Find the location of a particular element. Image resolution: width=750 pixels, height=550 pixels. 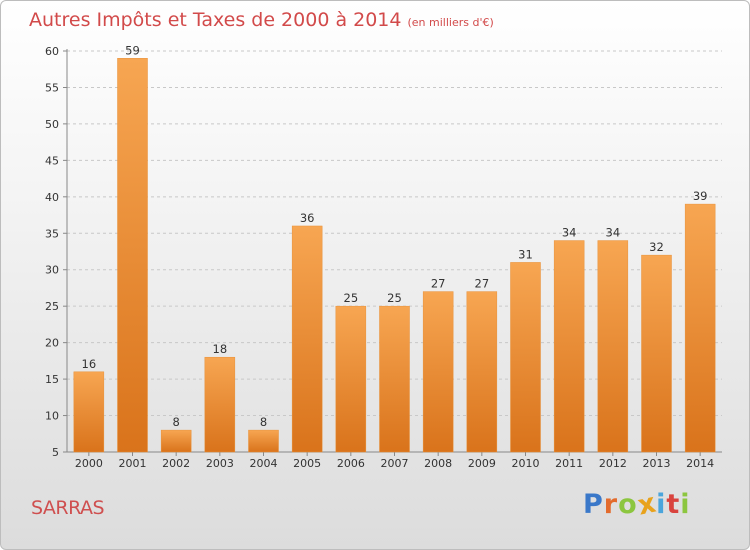

bar-2013 is located at coordinates (656, 353).